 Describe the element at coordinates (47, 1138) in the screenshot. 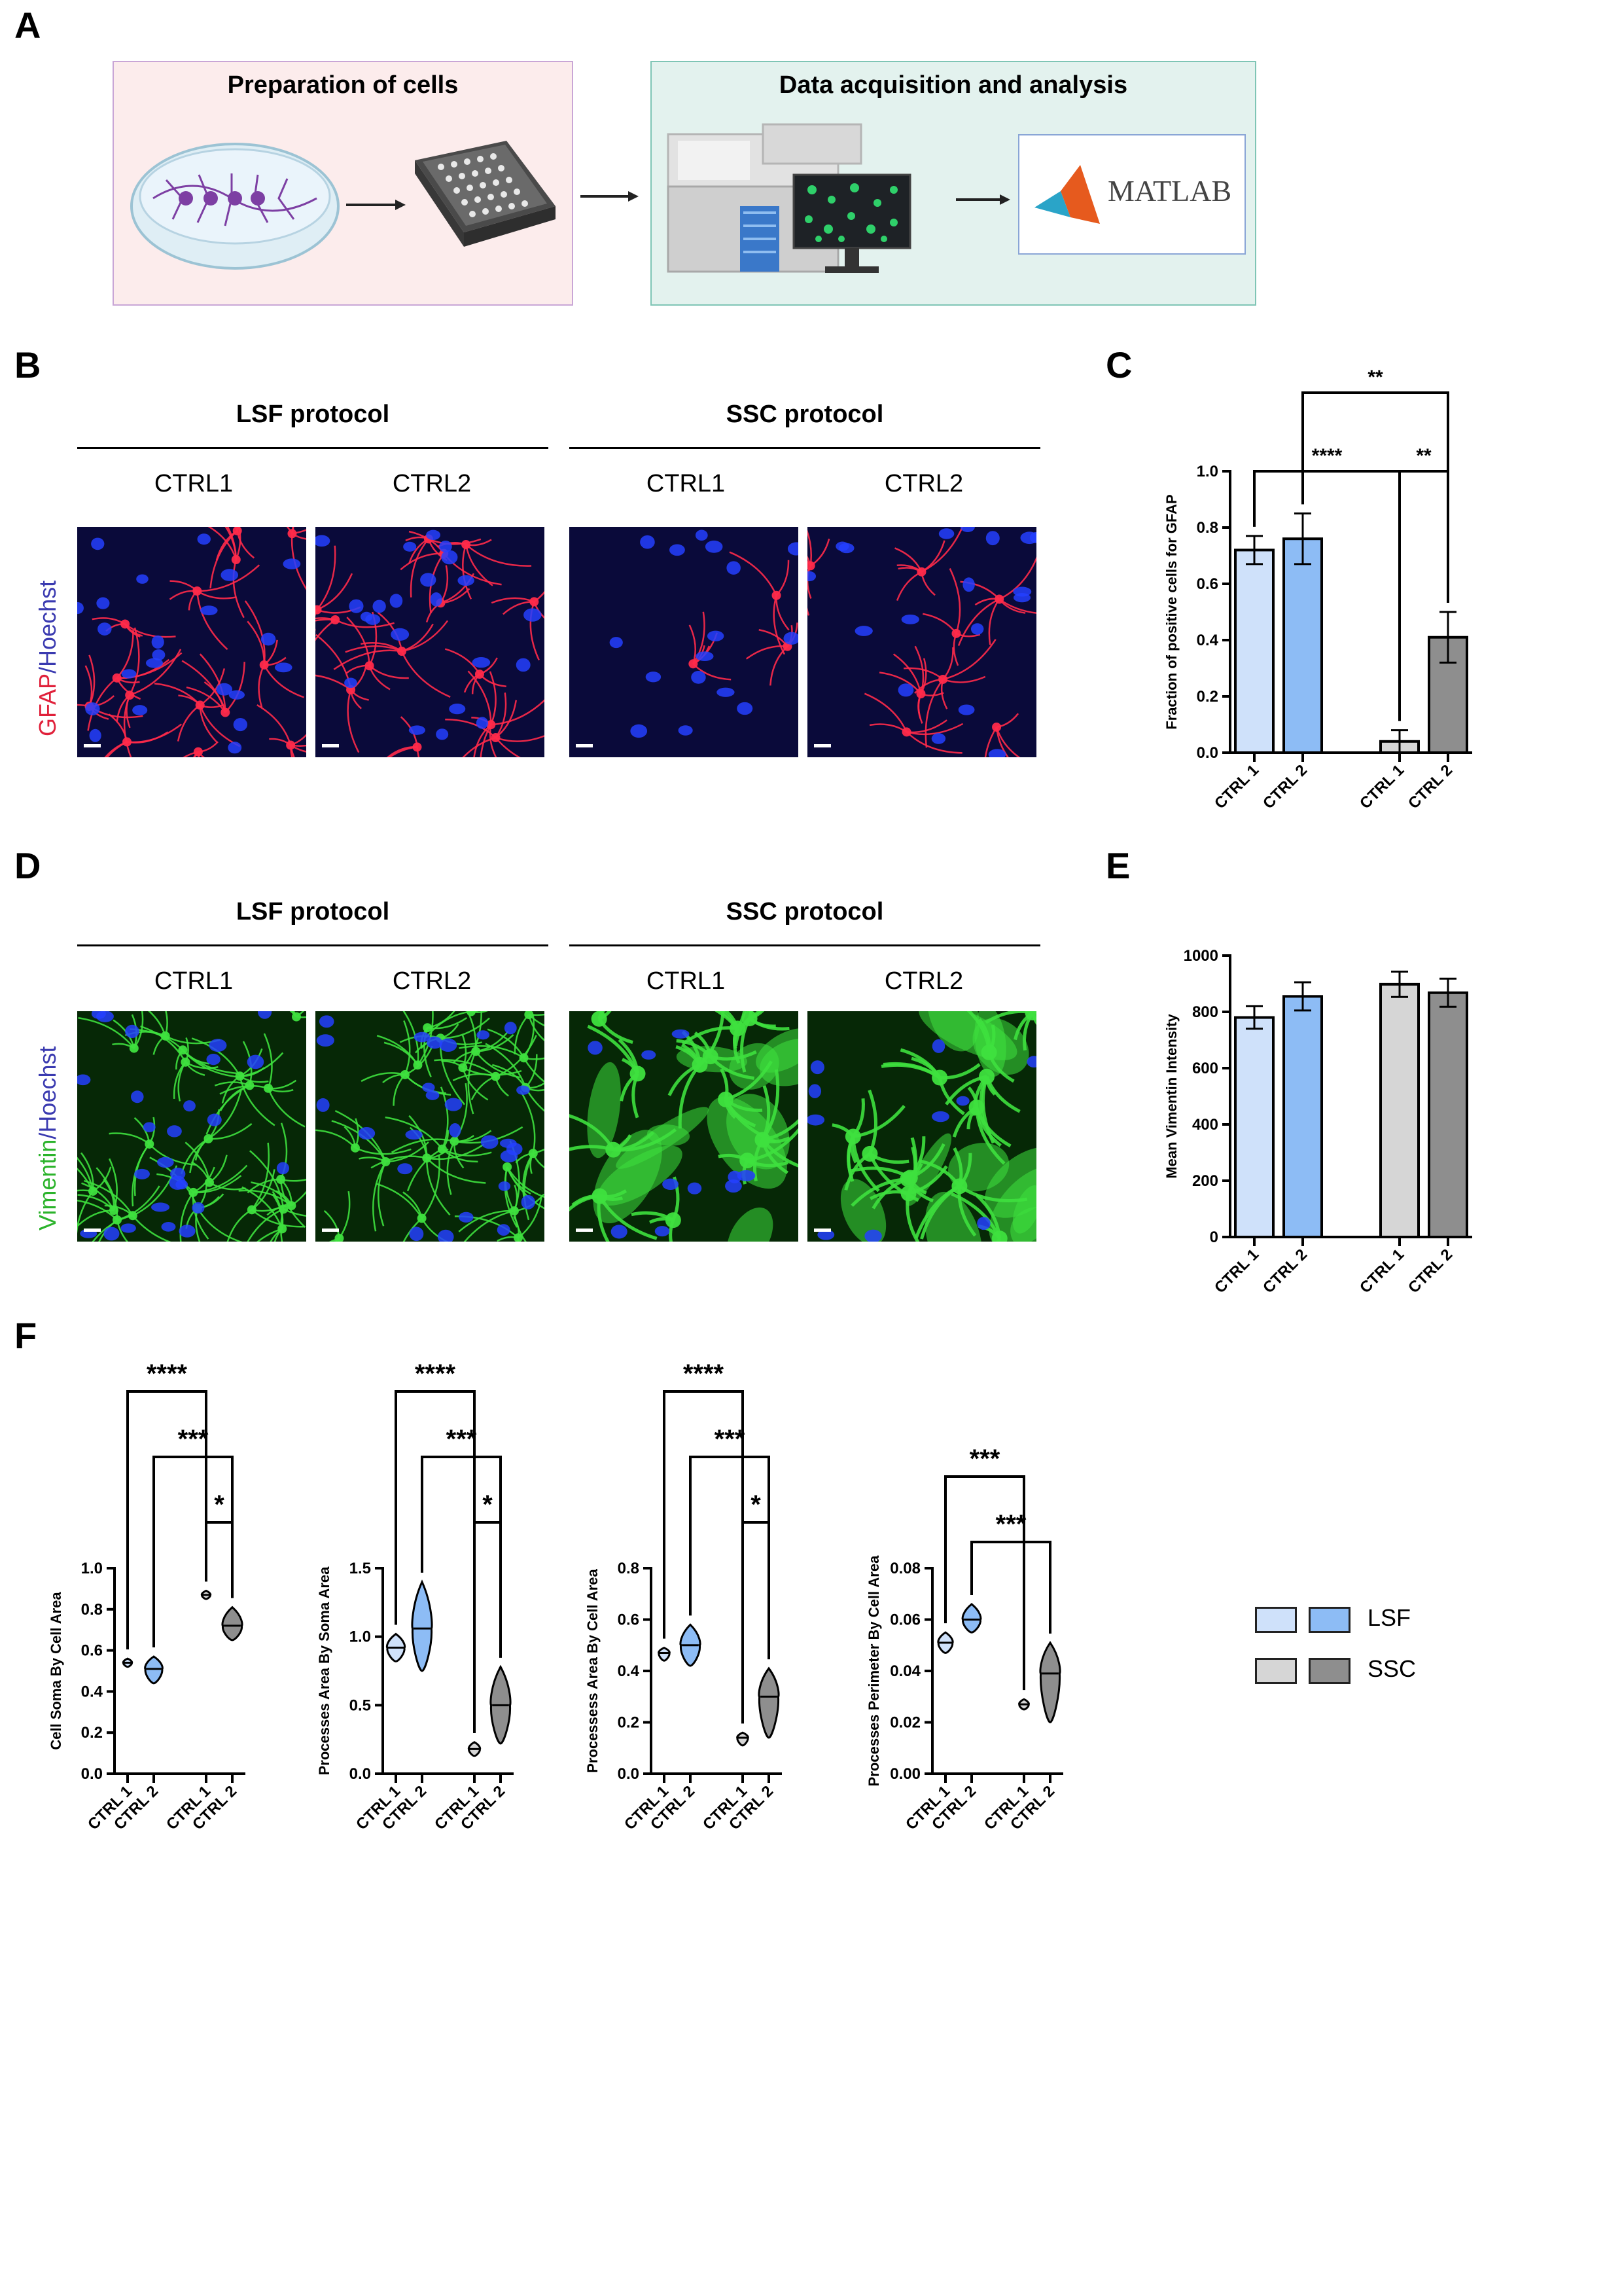

I see `stain-label-vimentin: Vimentin/Hoechst` at that location.